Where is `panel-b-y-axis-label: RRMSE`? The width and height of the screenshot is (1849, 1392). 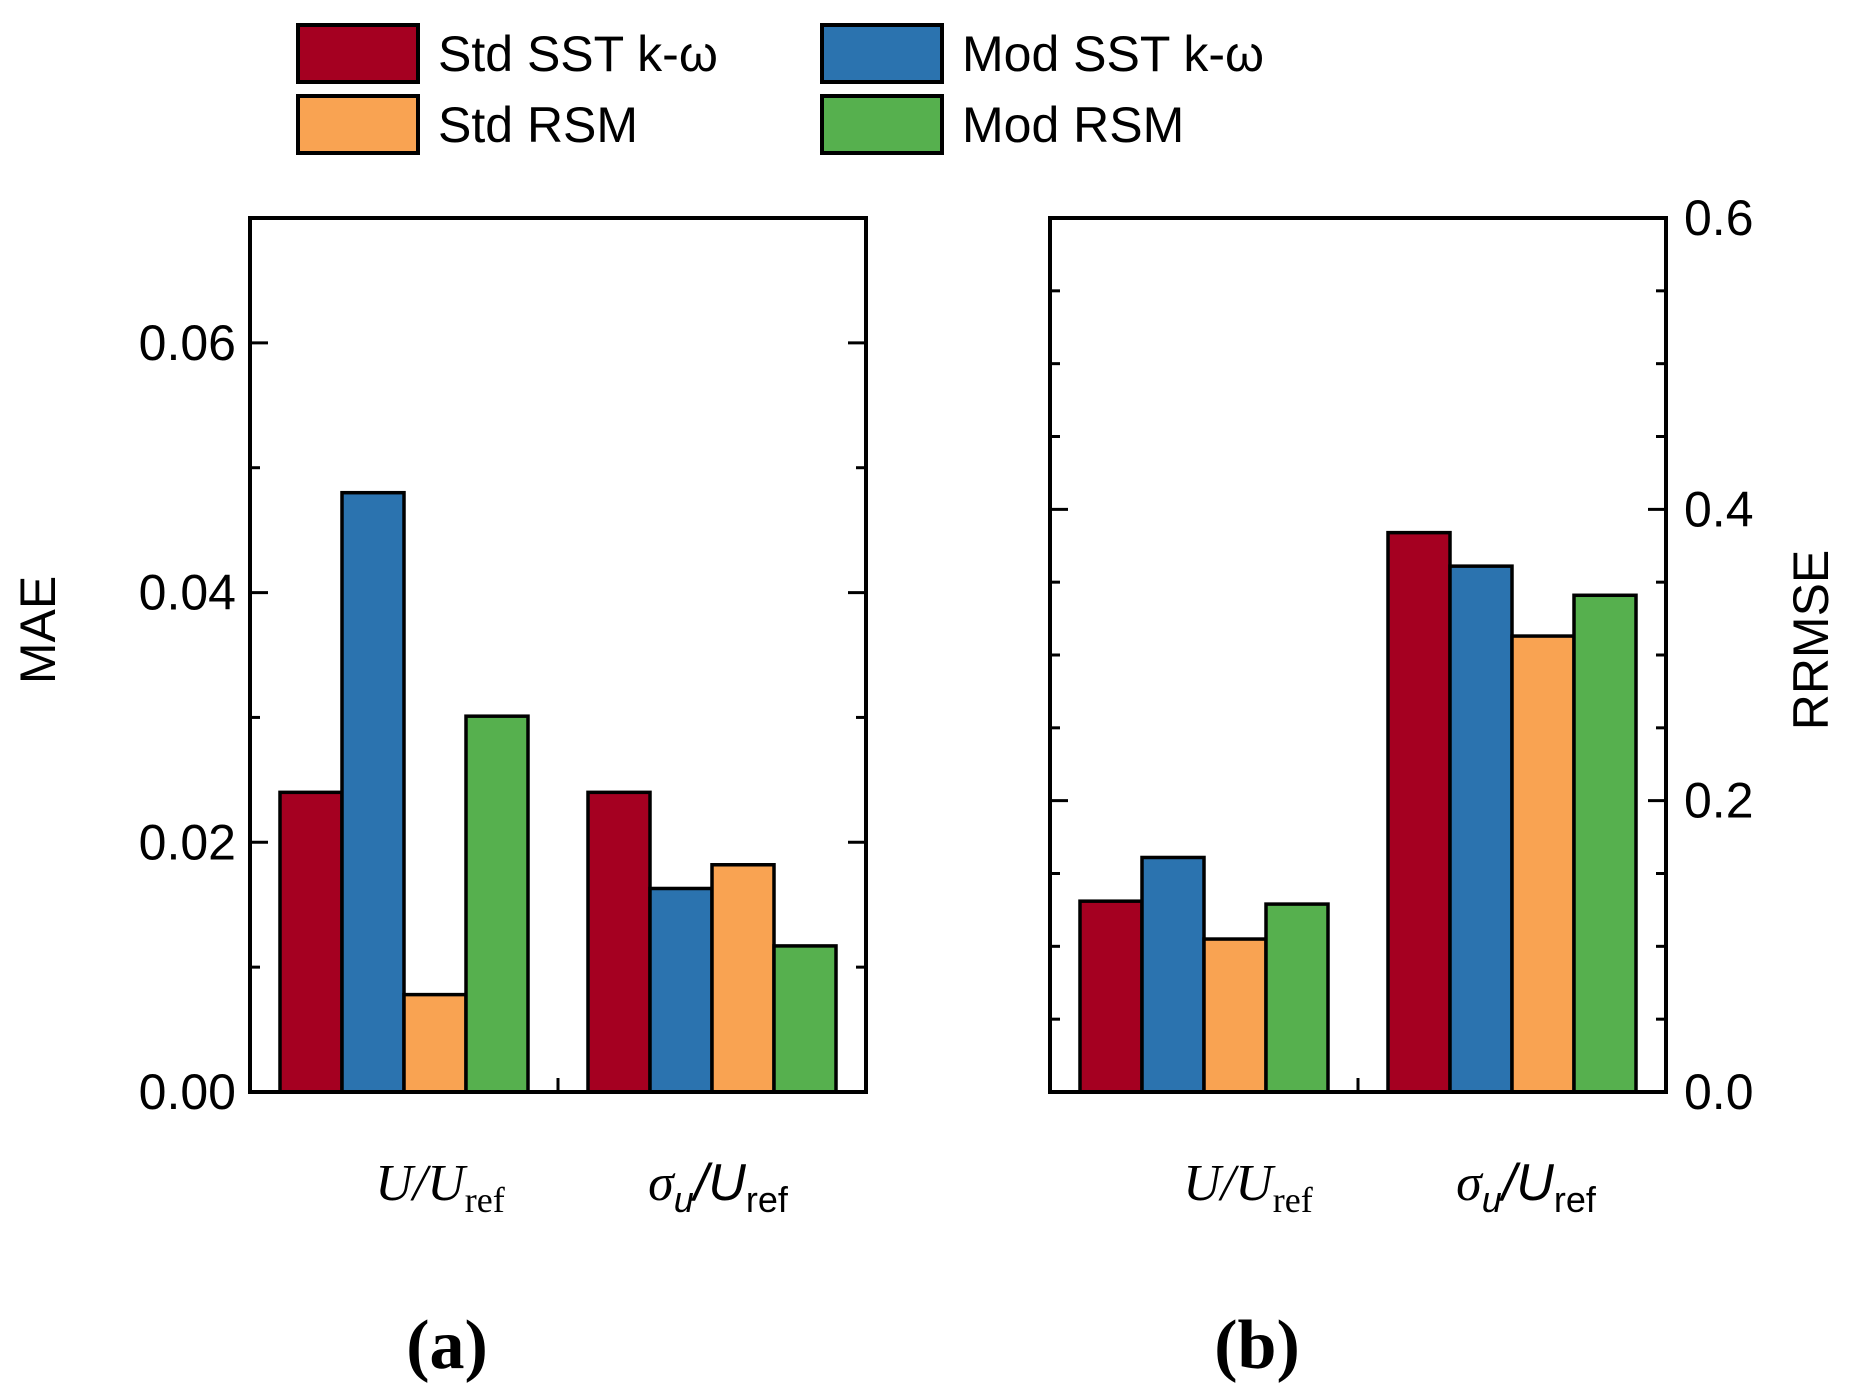
panel-b-y-axis-label: RRMSE is located at coordinates (1811, 640).